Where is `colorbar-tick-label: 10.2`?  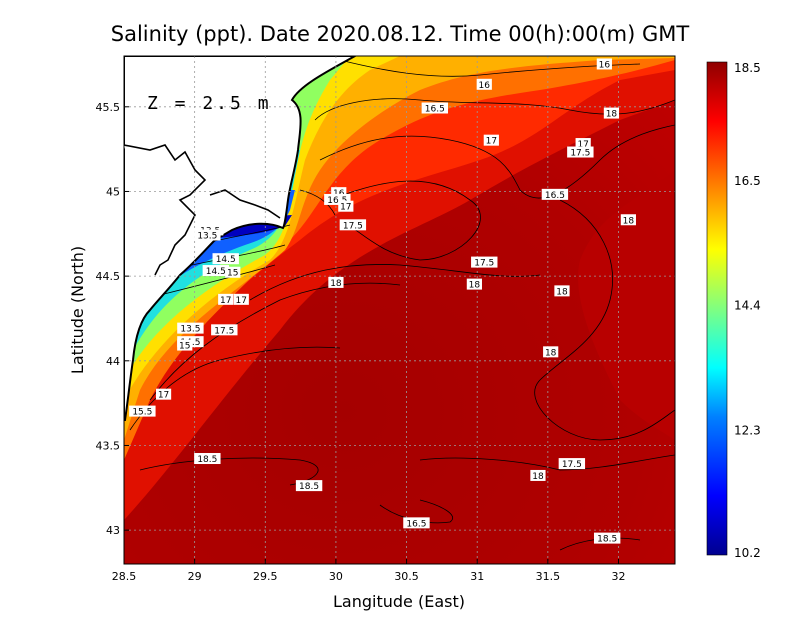 colorbar-tick-label: 10.2 is located at coordinates (747, 553).